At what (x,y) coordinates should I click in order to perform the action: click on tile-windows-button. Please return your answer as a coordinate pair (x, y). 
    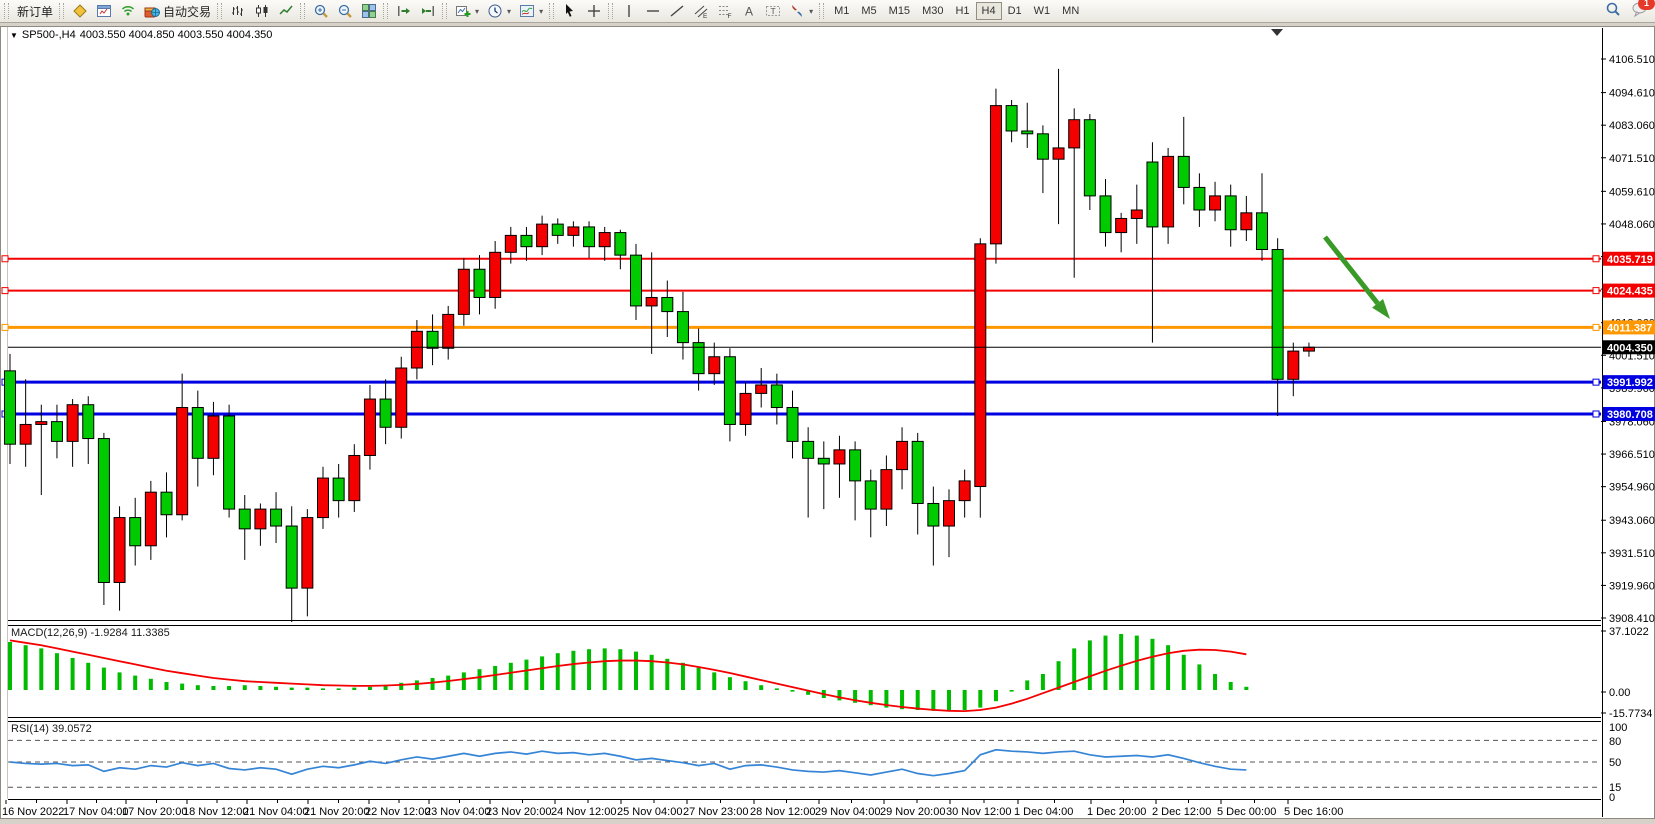
    Looking at the image, I should click on (369, 11).